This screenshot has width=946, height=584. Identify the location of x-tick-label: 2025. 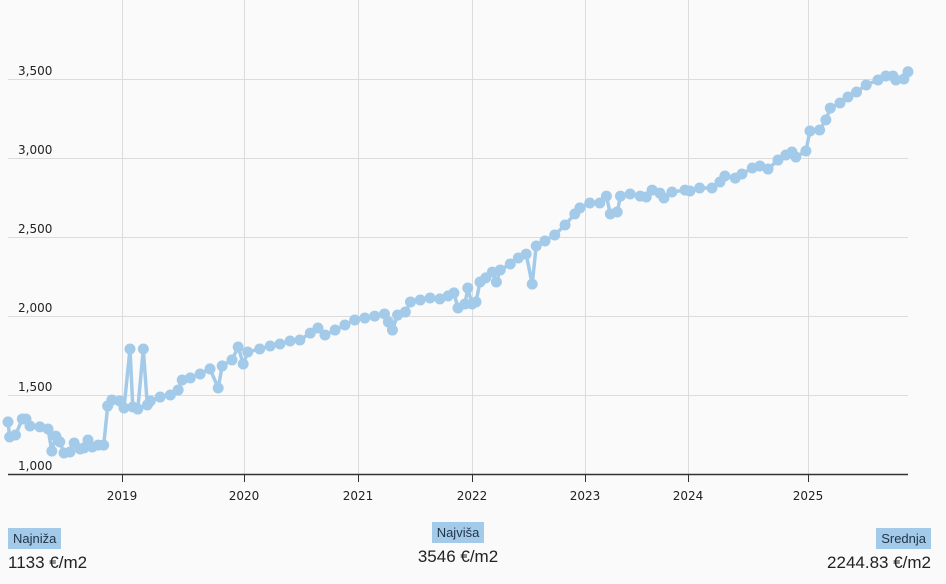
(808, 496).